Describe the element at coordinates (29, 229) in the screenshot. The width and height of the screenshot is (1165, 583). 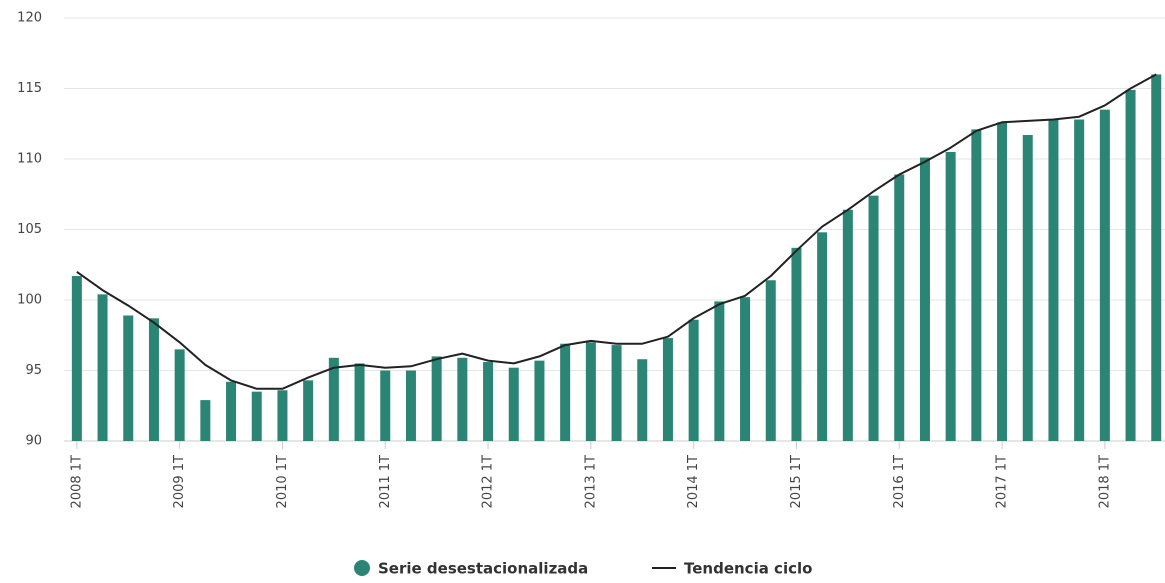
I see `y-tick-label: 105` at that location.